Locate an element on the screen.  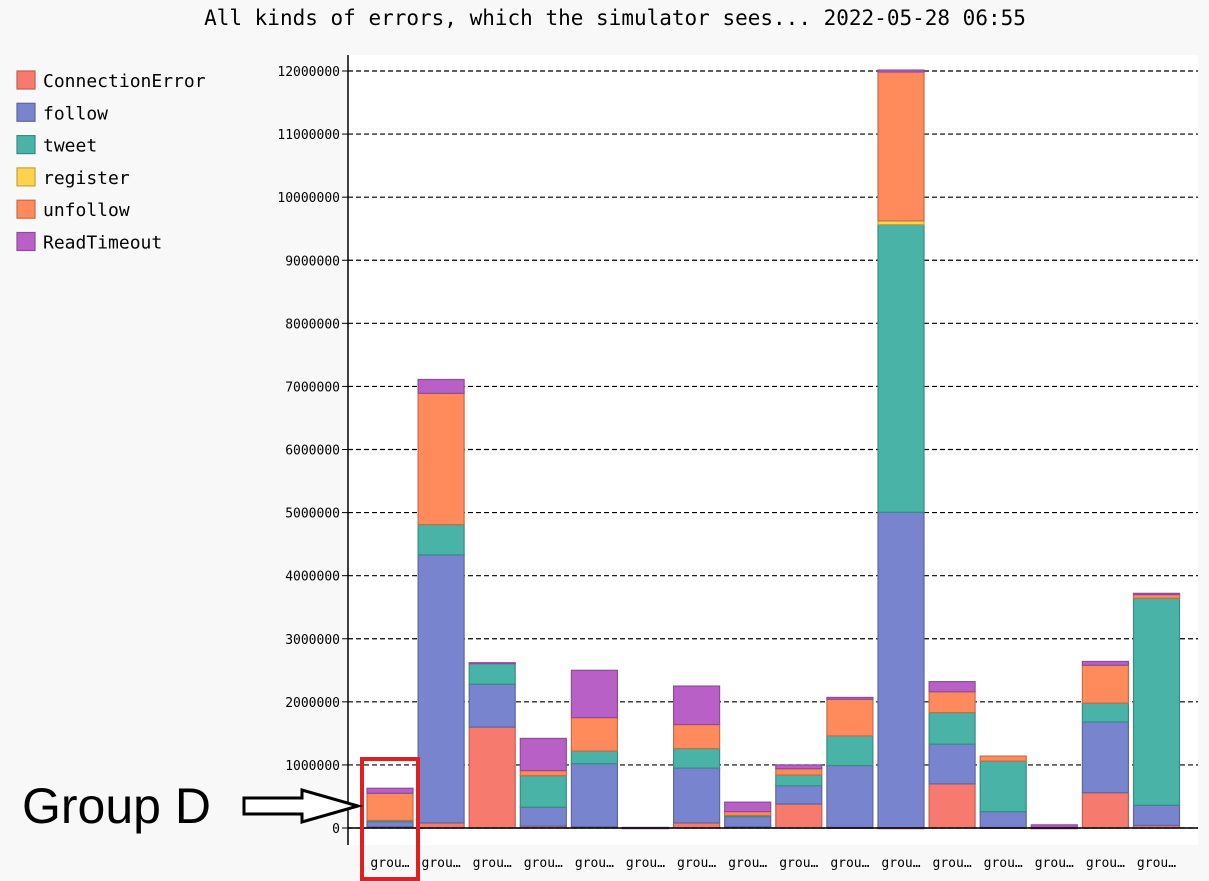
y-tick-label: 6000000 is located at coordinates (312, 451).